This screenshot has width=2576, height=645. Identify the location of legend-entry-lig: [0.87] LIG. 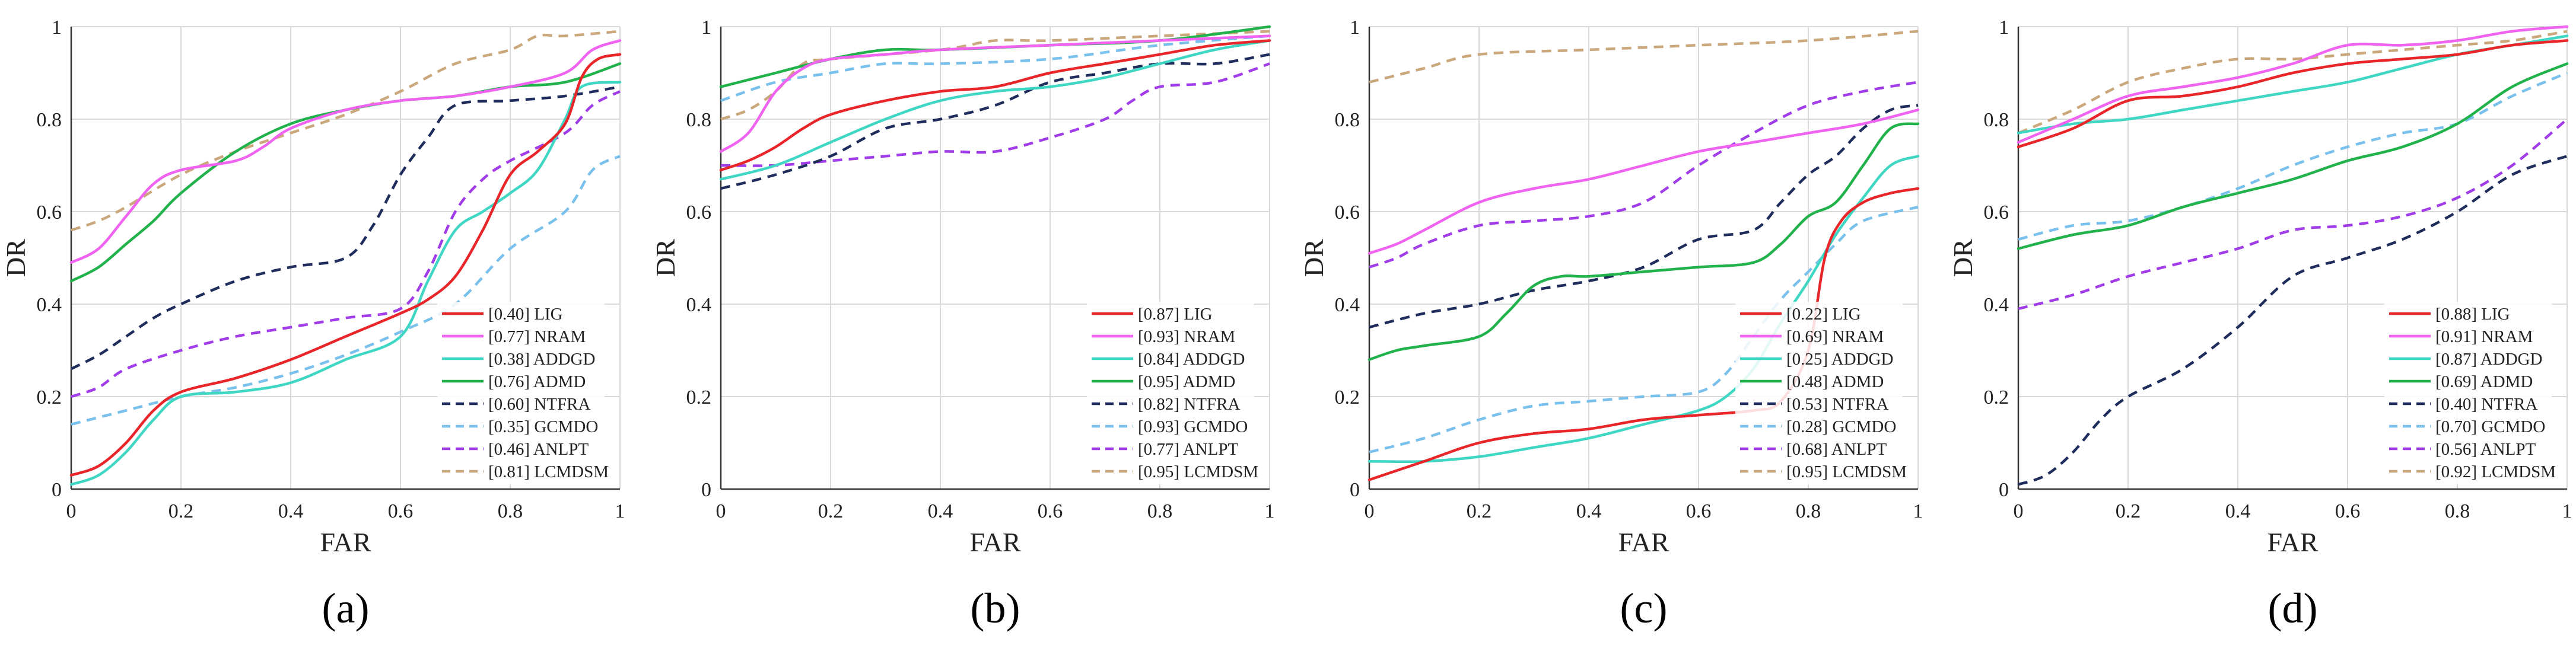
(1175, 314).